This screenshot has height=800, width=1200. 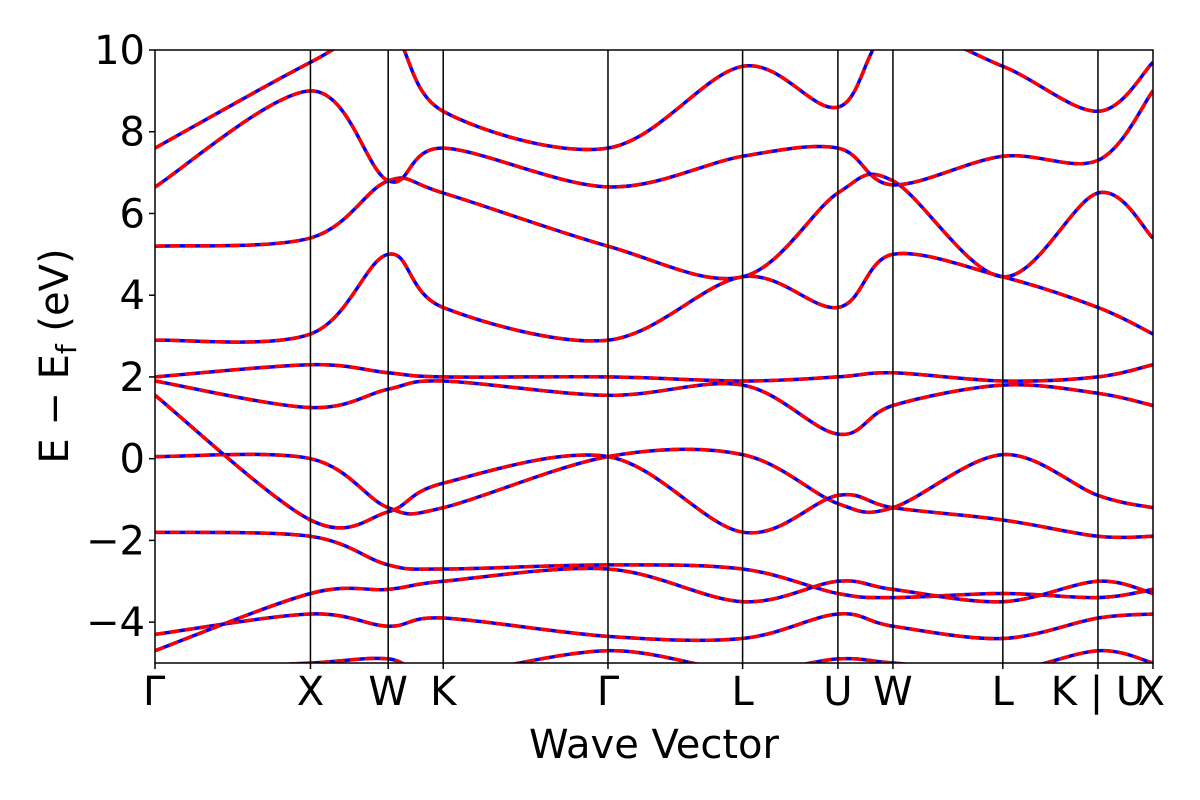 What do you see at coordinates (1003, 692) in the screenshot?
I see `x-tick-label-8: L` at bounding box center [1003, 692].